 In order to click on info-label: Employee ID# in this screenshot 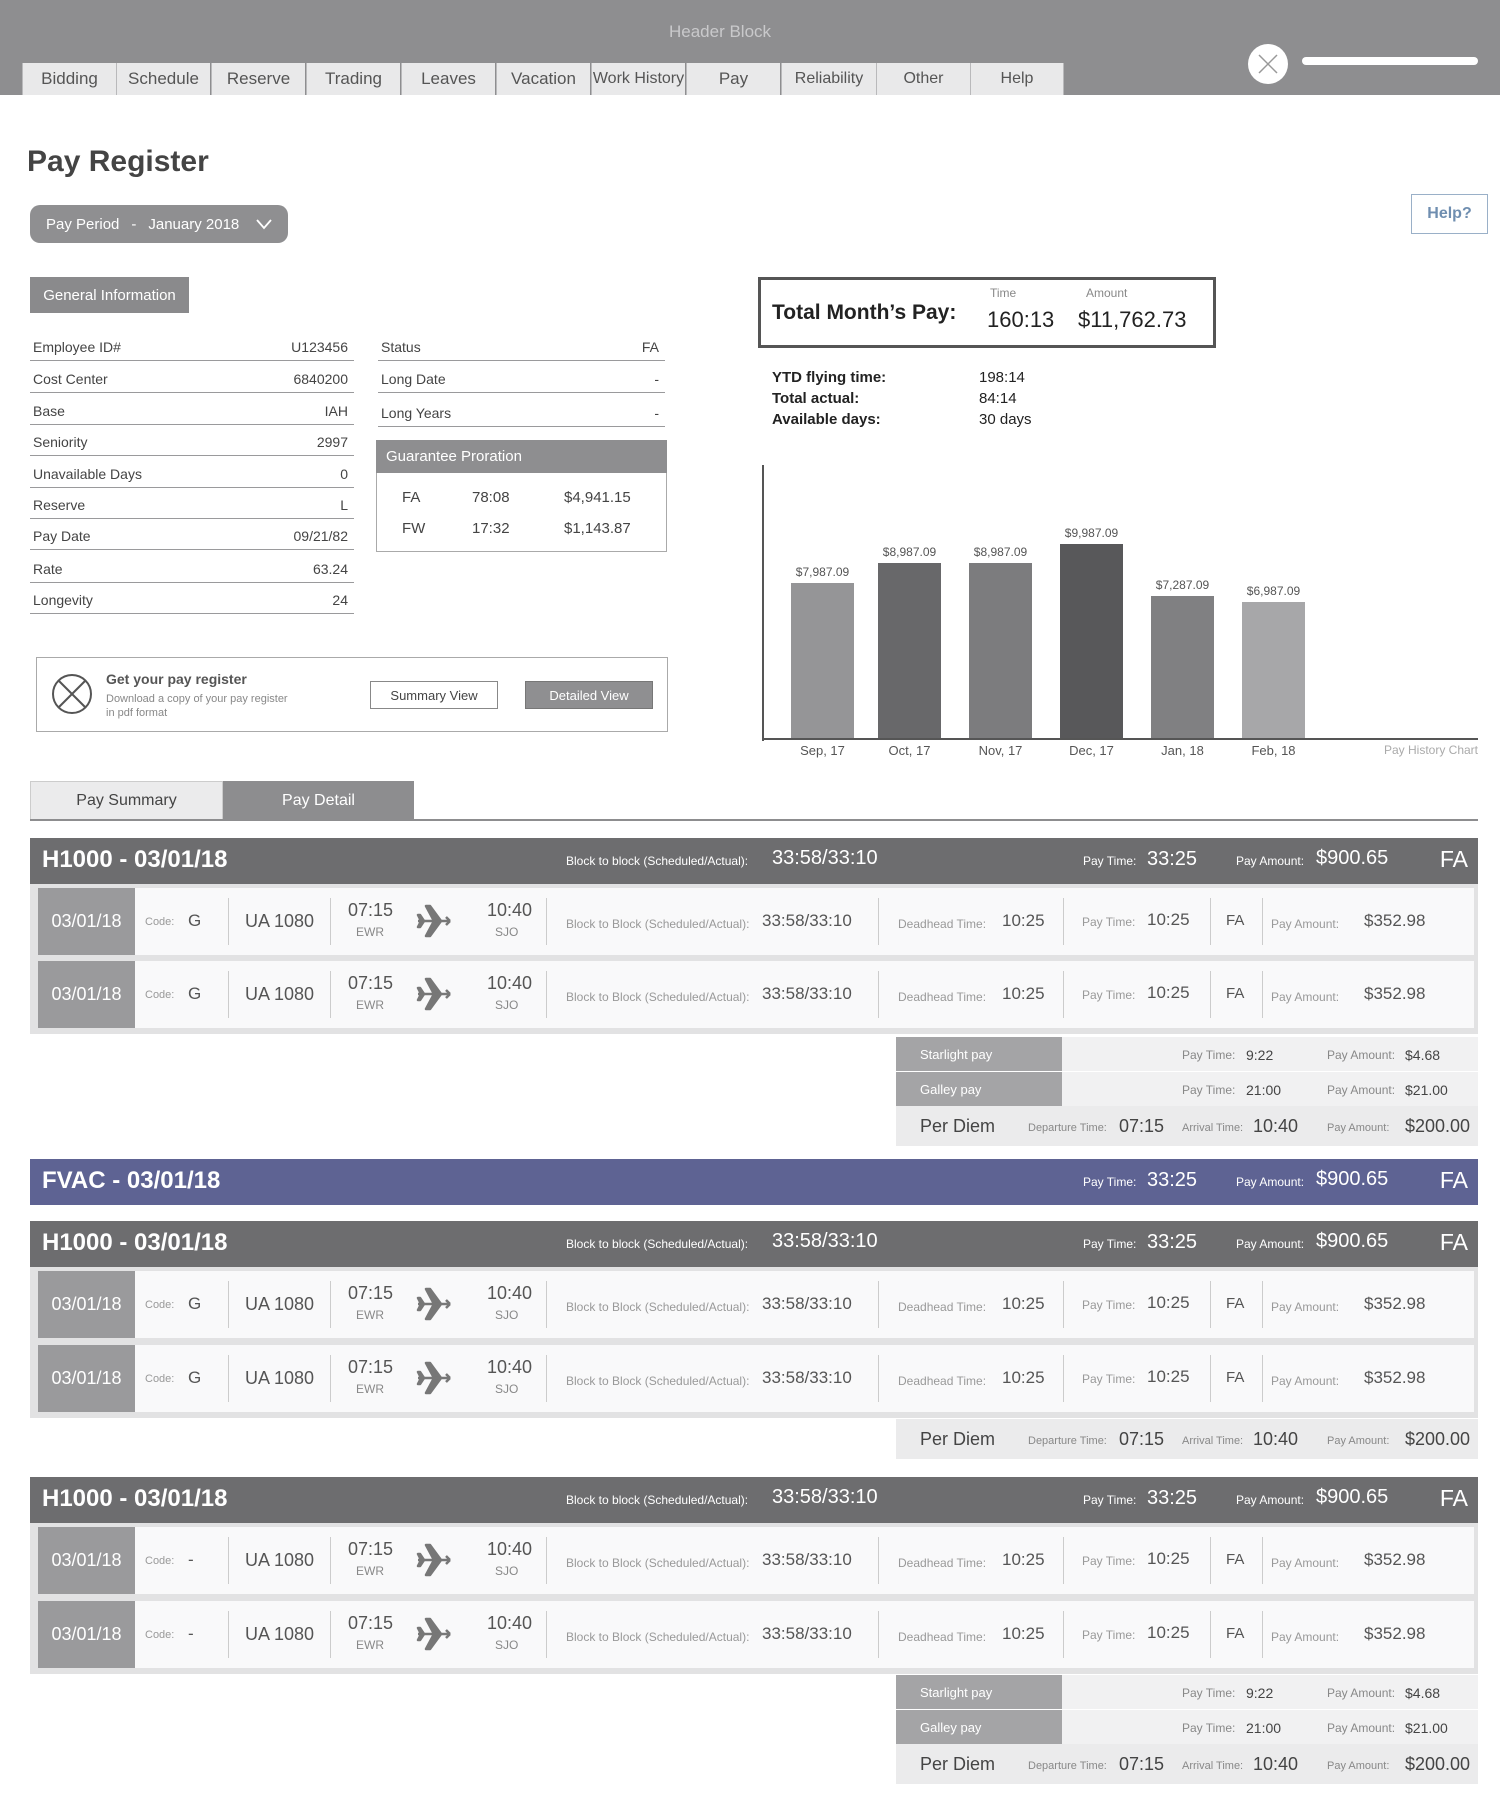, I will do `click(77, 346)`.